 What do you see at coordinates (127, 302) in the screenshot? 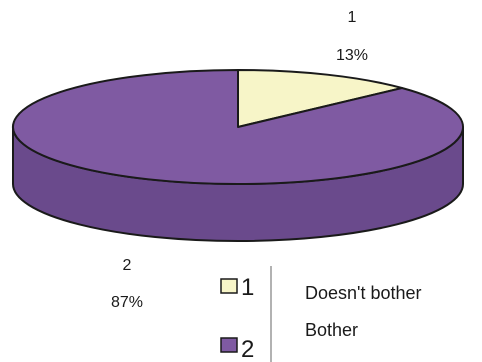
I see `slice-2-percent-label: 87%` at bounding box center [127, 302].